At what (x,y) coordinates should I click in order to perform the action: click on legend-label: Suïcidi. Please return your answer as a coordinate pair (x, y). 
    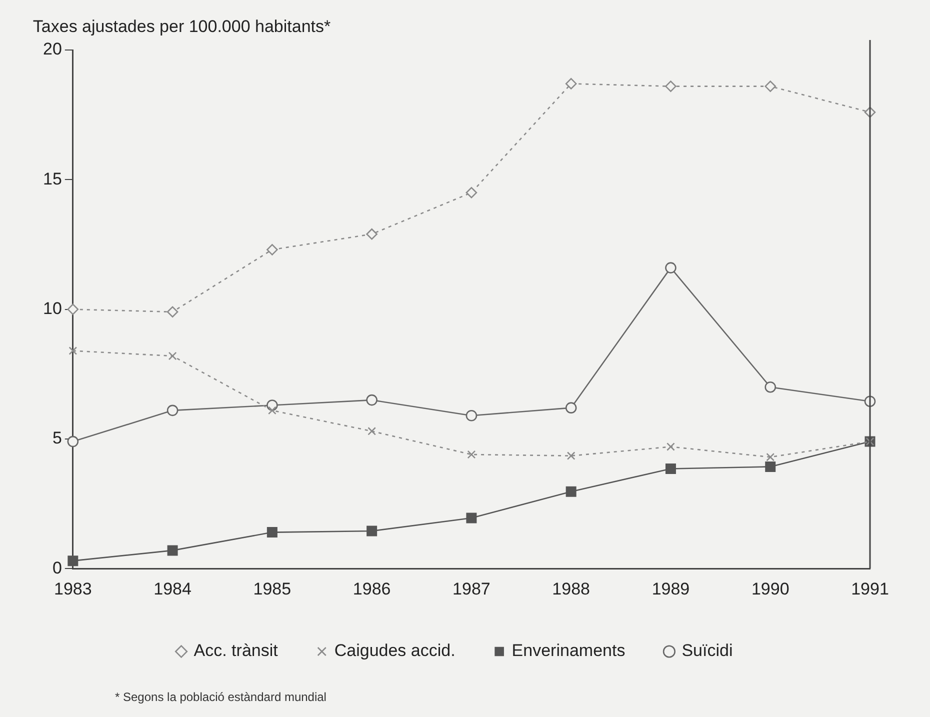
    Looking at the image, I should click on (707, 650).